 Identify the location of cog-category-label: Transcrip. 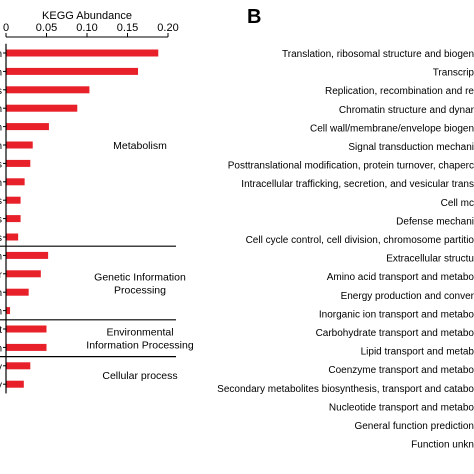
(453, 73).